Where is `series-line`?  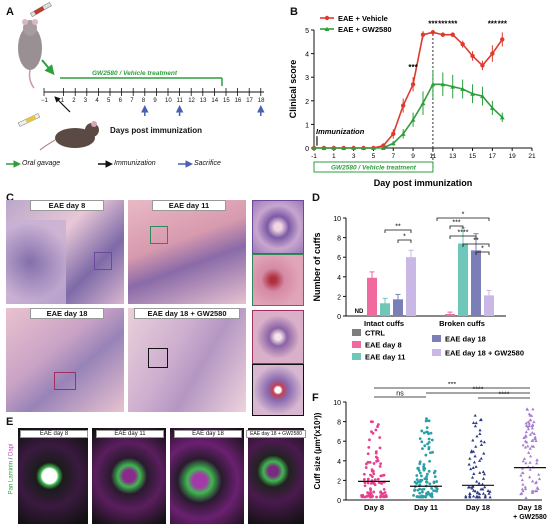 series-line is located at coordinates (408, 116).